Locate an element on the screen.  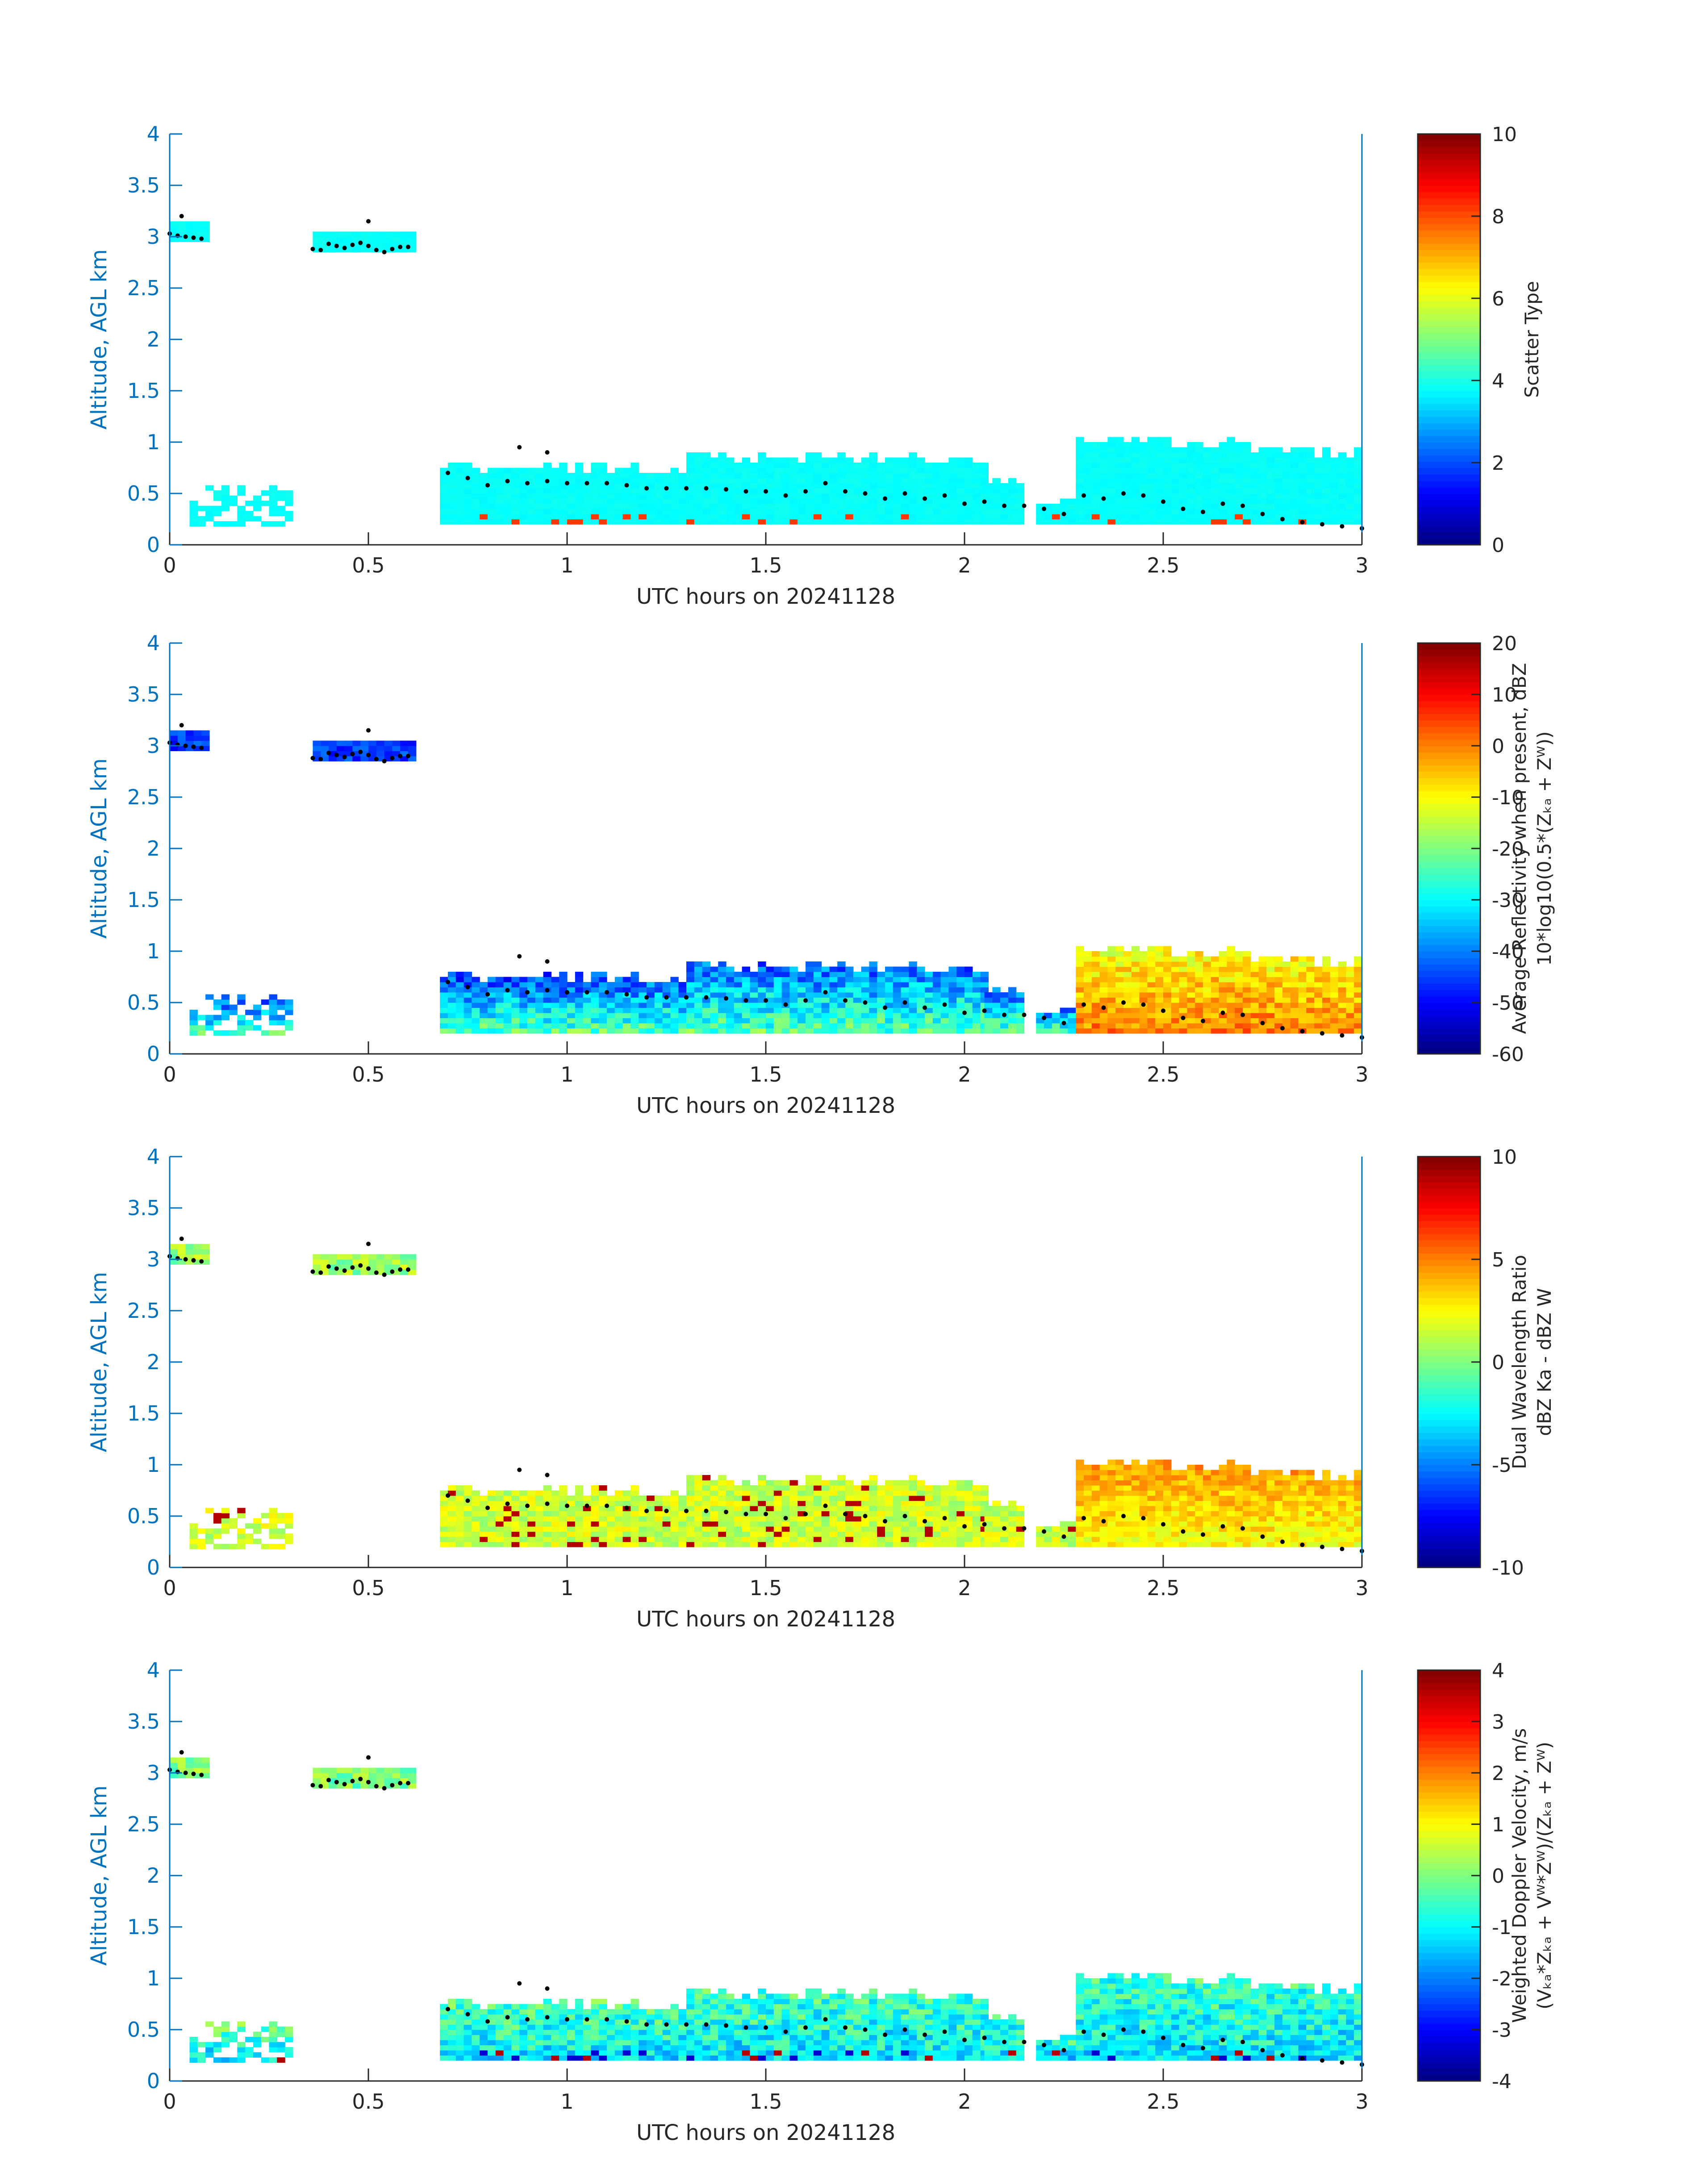
colorbar-label: Scatter Type is located at coordinates (1532, 339).